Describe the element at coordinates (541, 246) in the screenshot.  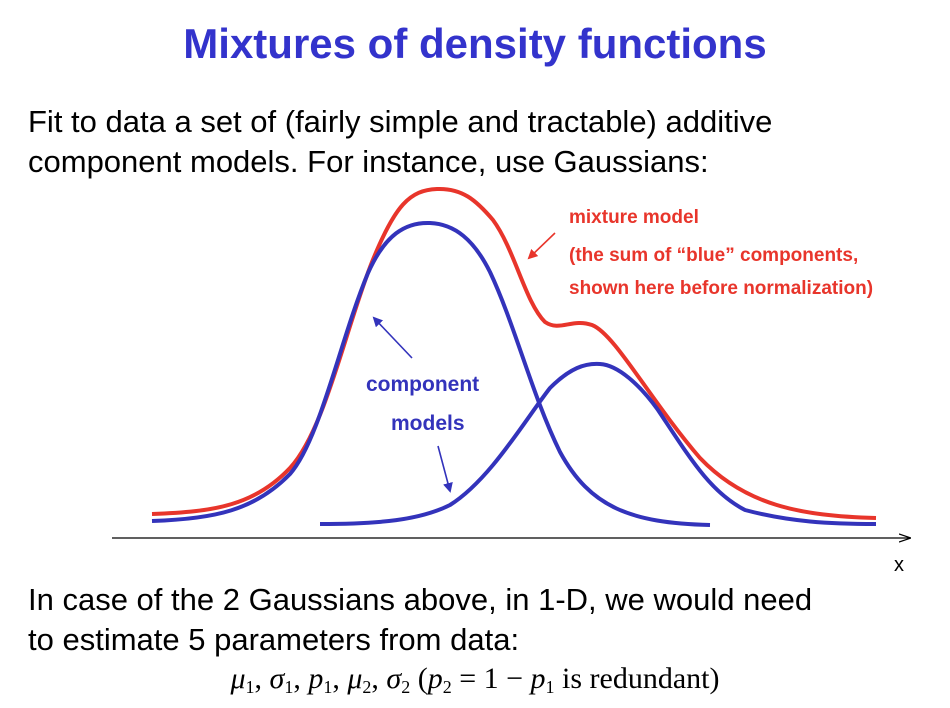
I see `mixture-arrow` at that location.